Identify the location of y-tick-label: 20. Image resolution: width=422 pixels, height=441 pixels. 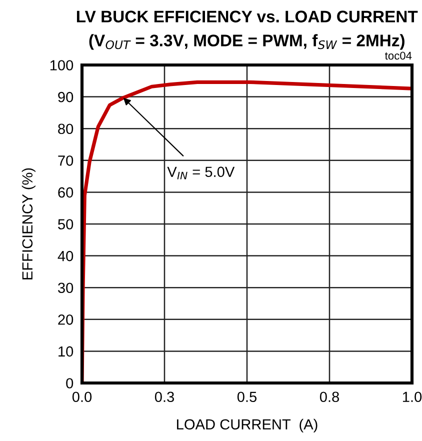
(66, 319).